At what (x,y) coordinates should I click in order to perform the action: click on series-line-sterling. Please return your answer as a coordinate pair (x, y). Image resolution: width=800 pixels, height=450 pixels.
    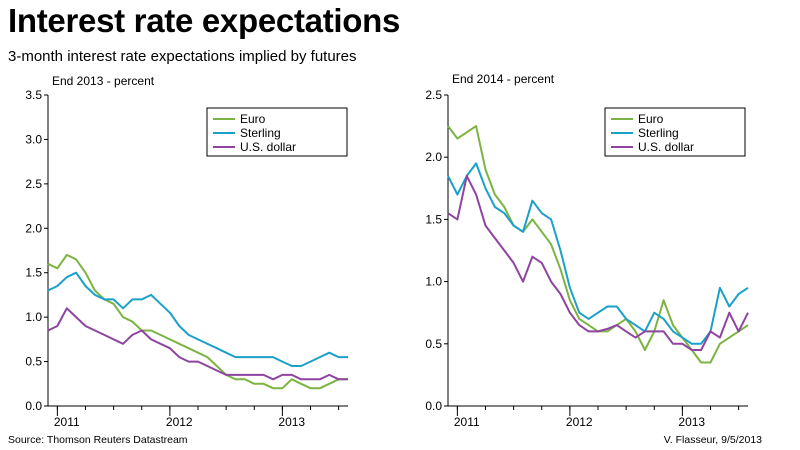
    Looking at the image, I should click on (197, 319).